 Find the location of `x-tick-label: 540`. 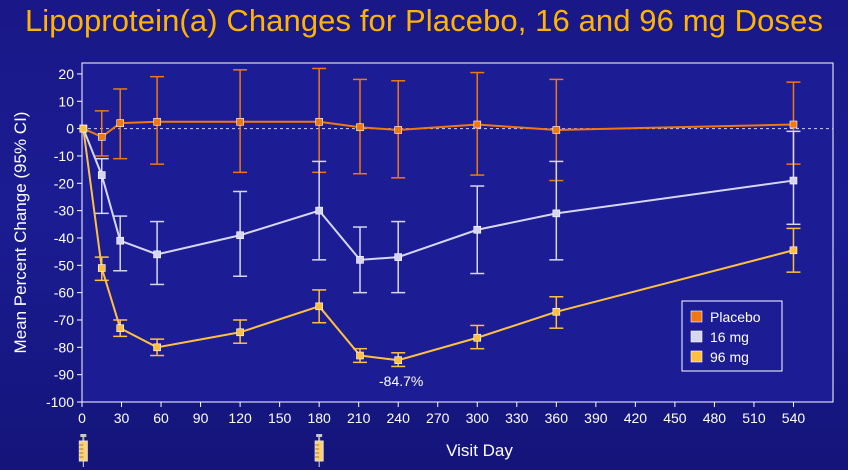

x-tick-label: 540 is located at coordinates (794, 418).